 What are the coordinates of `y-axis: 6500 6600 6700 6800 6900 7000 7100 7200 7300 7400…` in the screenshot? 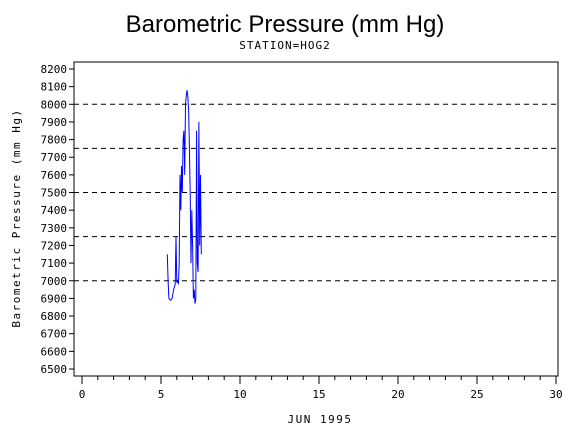 It's located at (58, 219).